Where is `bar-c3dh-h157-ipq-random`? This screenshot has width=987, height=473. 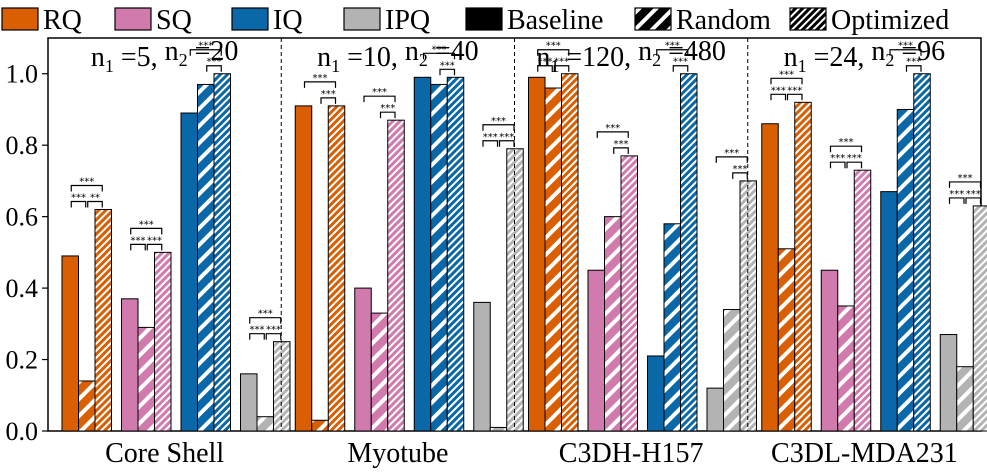 bar-c3dh-h157-ipq-random is located at coordinates (732, 370).